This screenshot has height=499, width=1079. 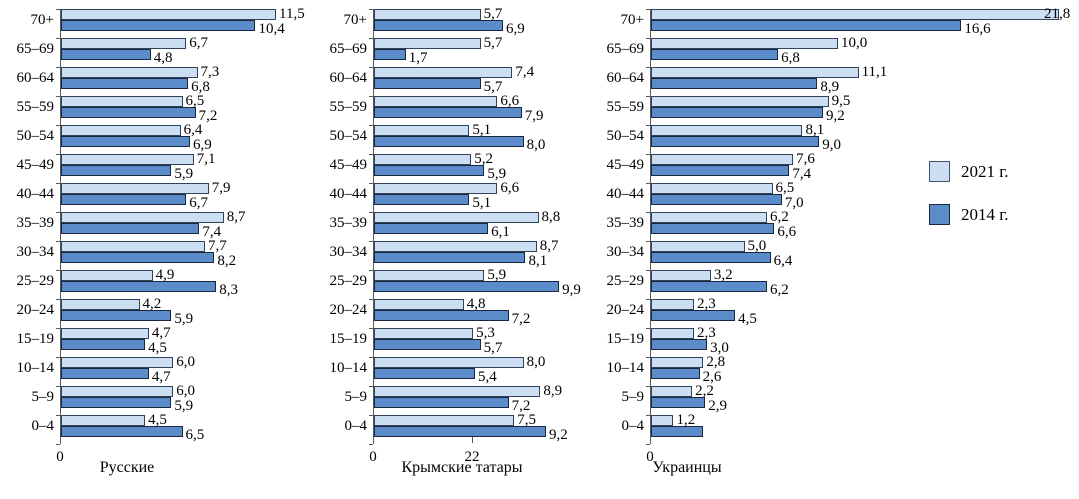 What do you see at coordinates (687, 467) in the screenshot?
I see `chart-title: Украинцы` at bounding box center [687, 467].